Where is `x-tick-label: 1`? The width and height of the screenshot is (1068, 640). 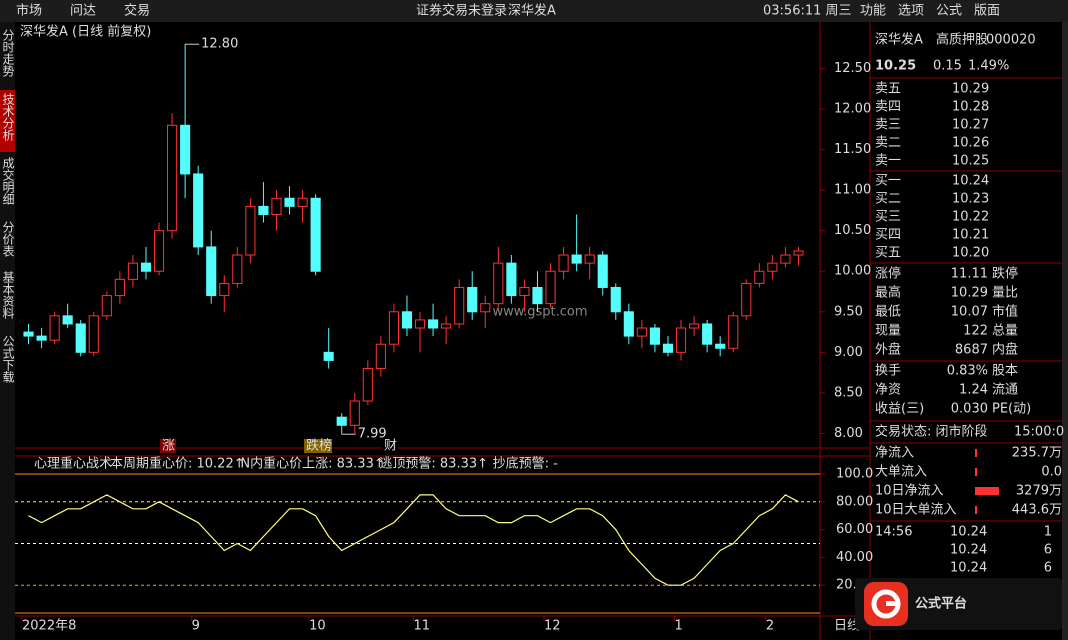
x-tick-label: 1 is located at coordinates (679, 626).